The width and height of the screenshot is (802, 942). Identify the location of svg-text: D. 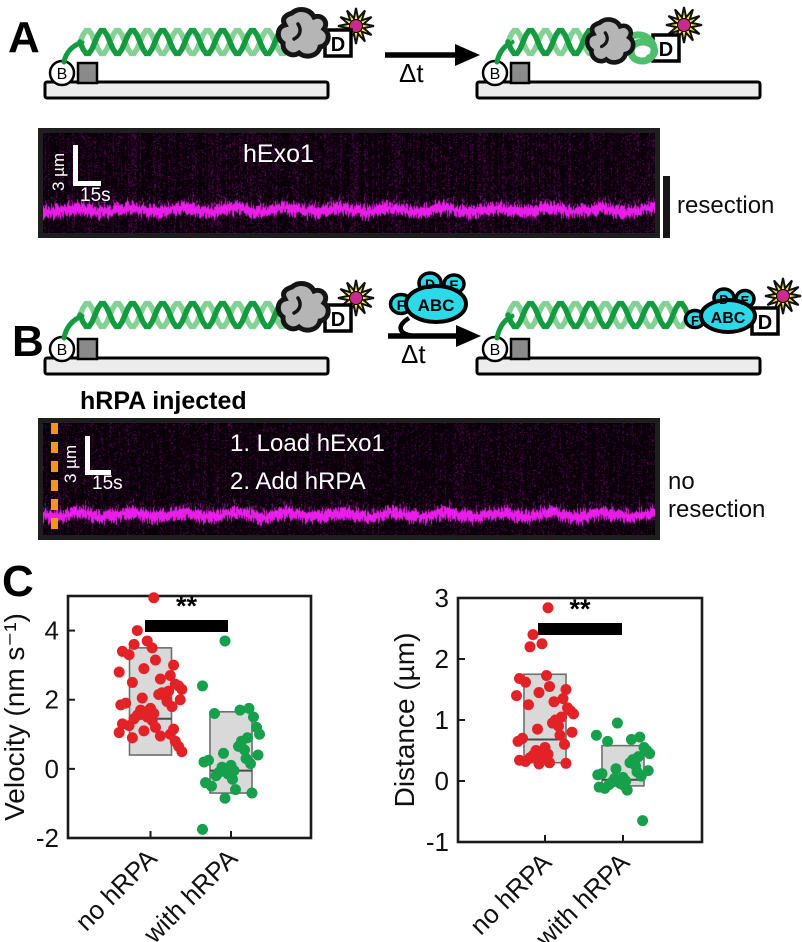
(430, 284).